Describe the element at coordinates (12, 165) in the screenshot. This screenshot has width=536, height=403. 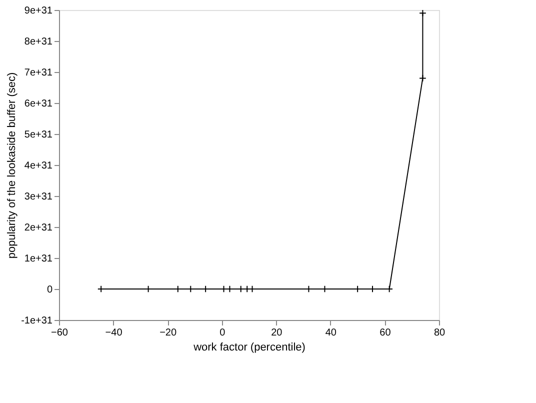
I see `y-axis-title: popularity of the lookaside buffer (sec)` at that location.